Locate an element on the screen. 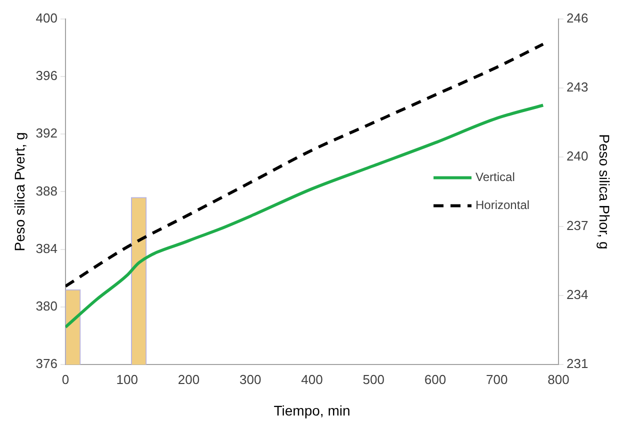  y-tick-label: 392 is located at coordinates (47, 133).